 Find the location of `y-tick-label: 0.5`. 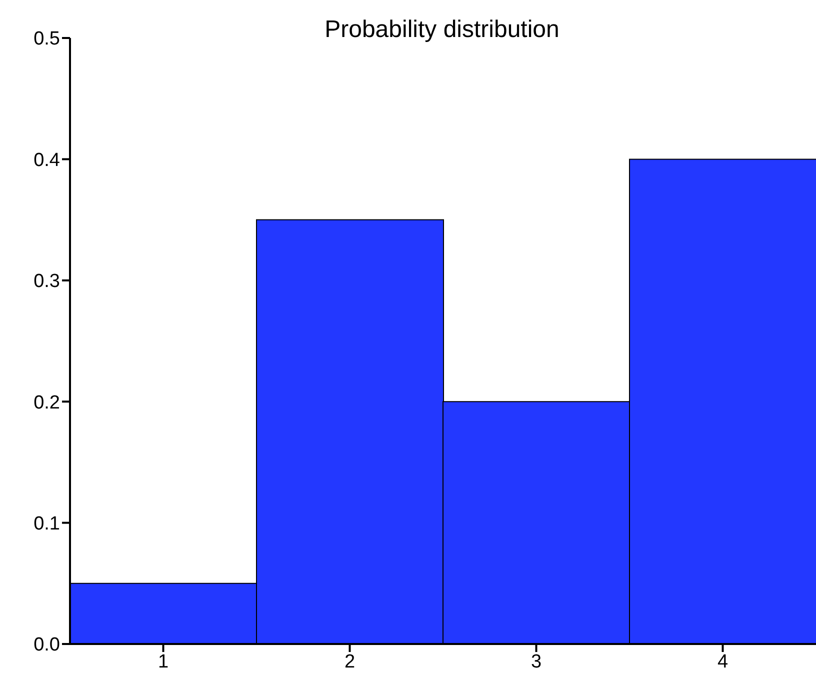

y-tick-label: 0.5 is located at coordinates (47, 39).